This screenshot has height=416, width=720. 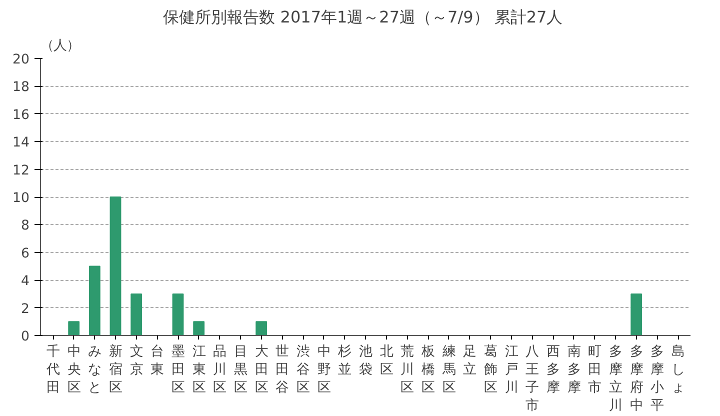 What do you see at coordinates (386, 361) in the screenshot?
I see `x-tick-label: 北区` at bounding box center [386, 361].